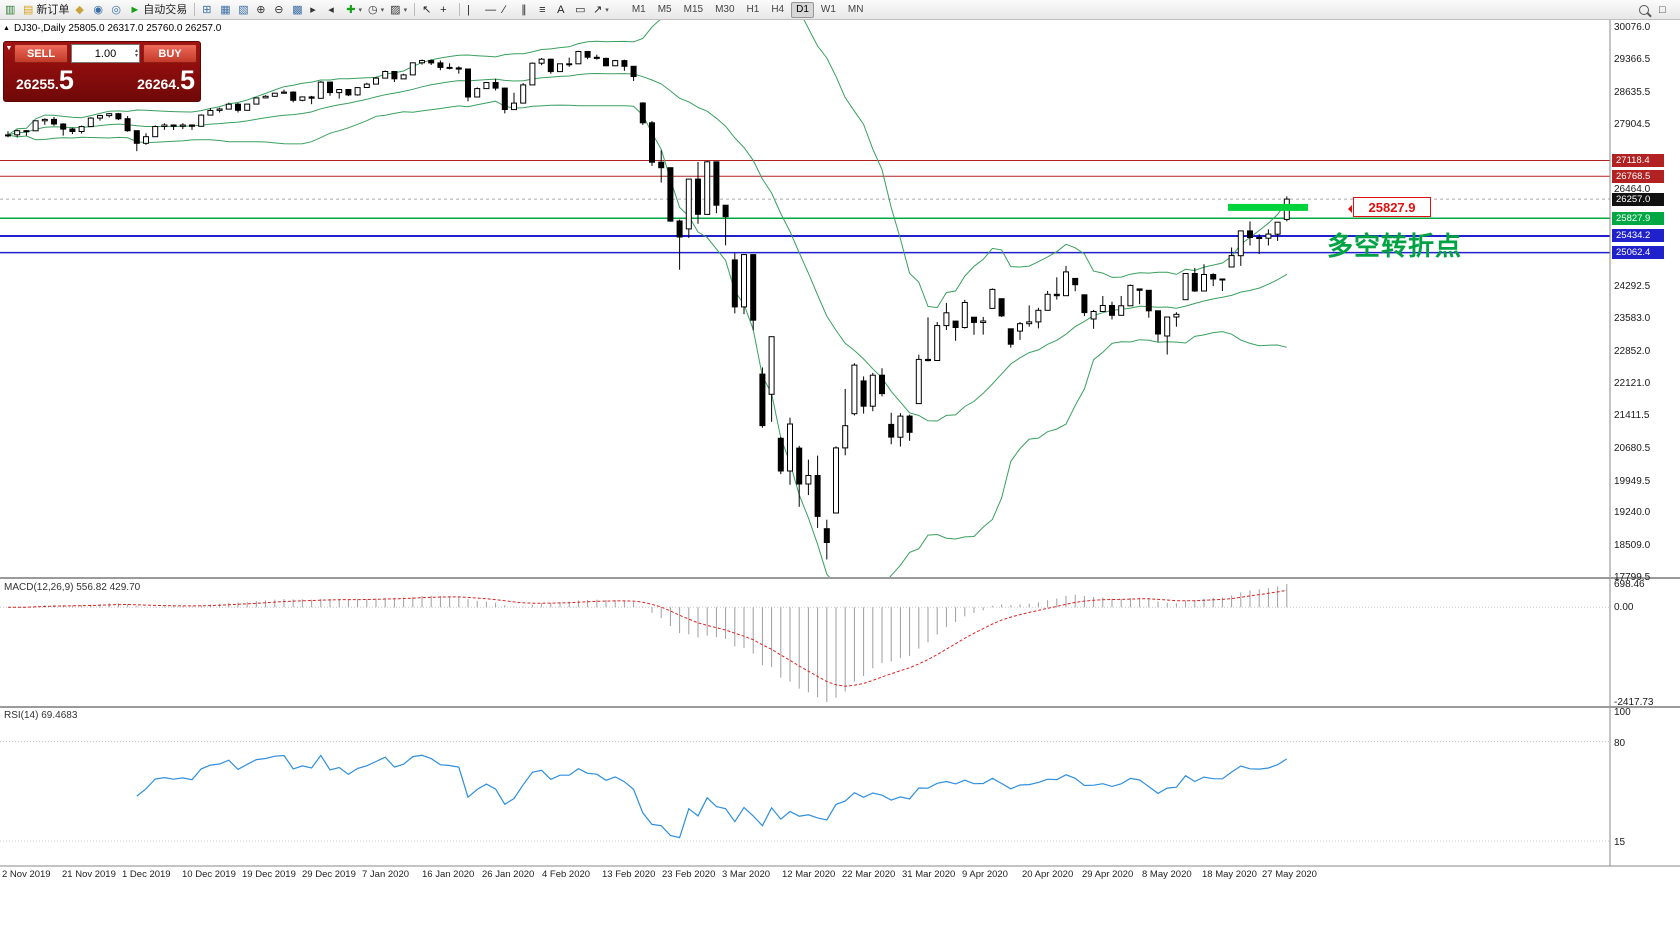 This screenshot has height=940, width=1680. I want to click on new-order-button: ▤ 新订单, so click(46, 10).